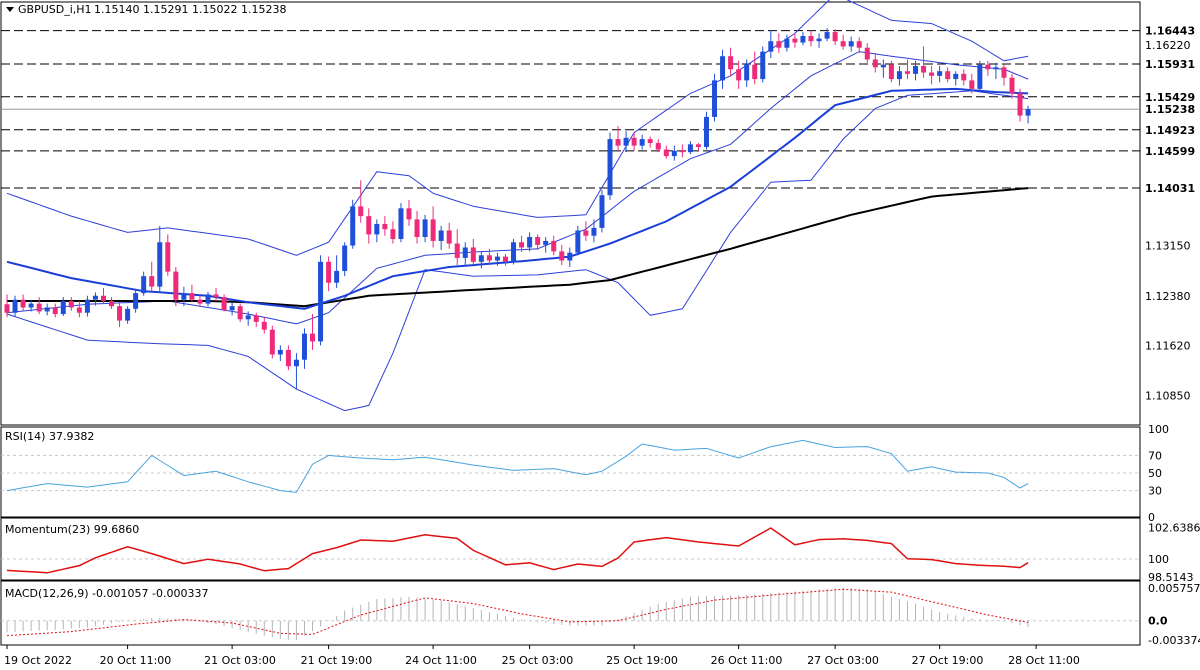  What do you see at coordinates (1170, 109) in the screenshot?
I see `current-price-label: 1.15238` at bounding box center [1170, 109].